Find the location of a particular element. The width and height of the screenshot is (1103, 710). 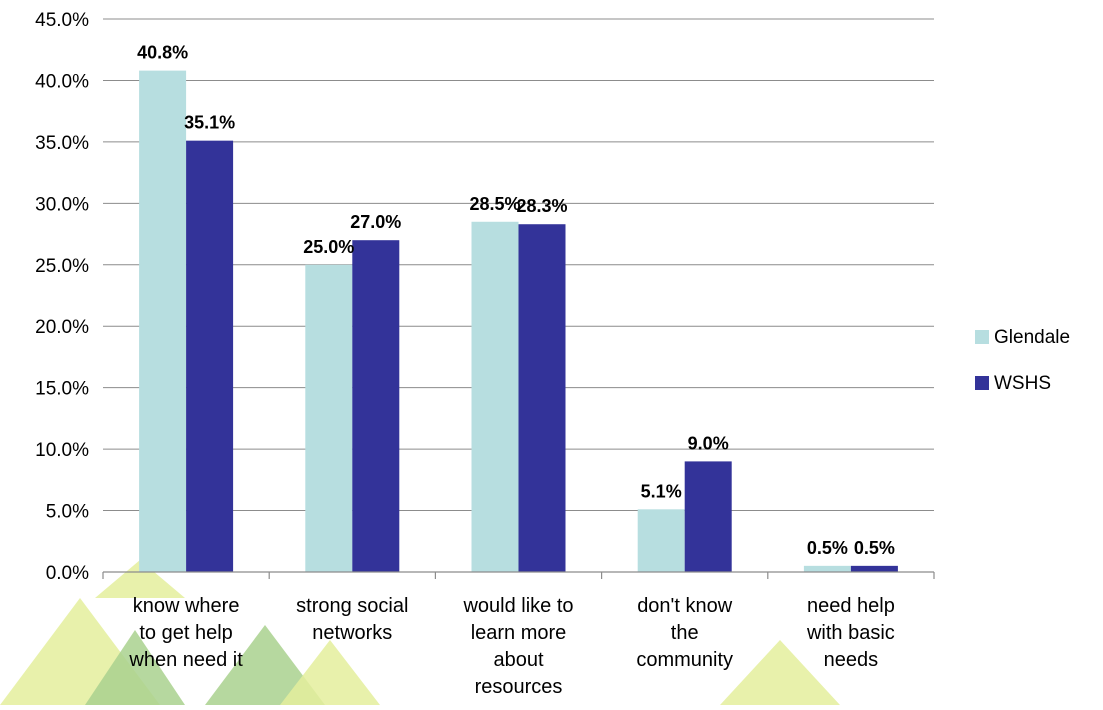

category-label: networks is located at coordinates (352, 633).